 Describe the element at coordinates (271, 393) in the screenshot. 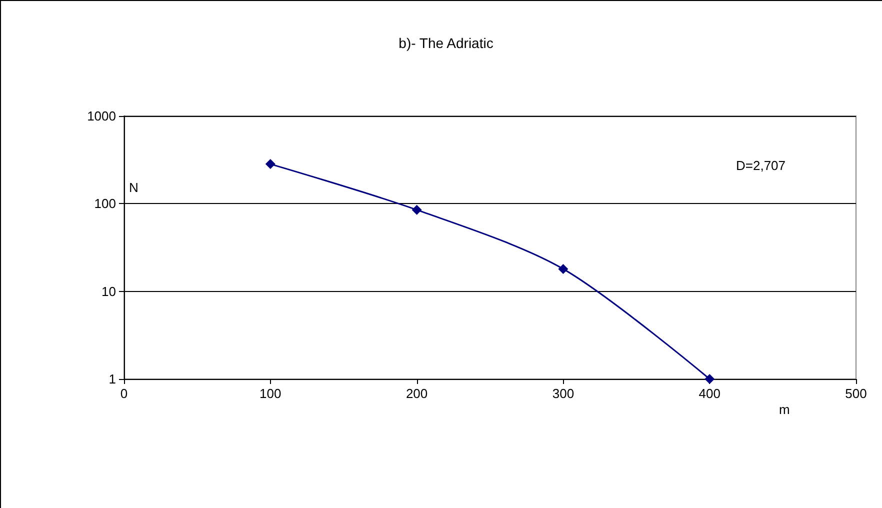

I see `x-tick-label: 100` at that location.